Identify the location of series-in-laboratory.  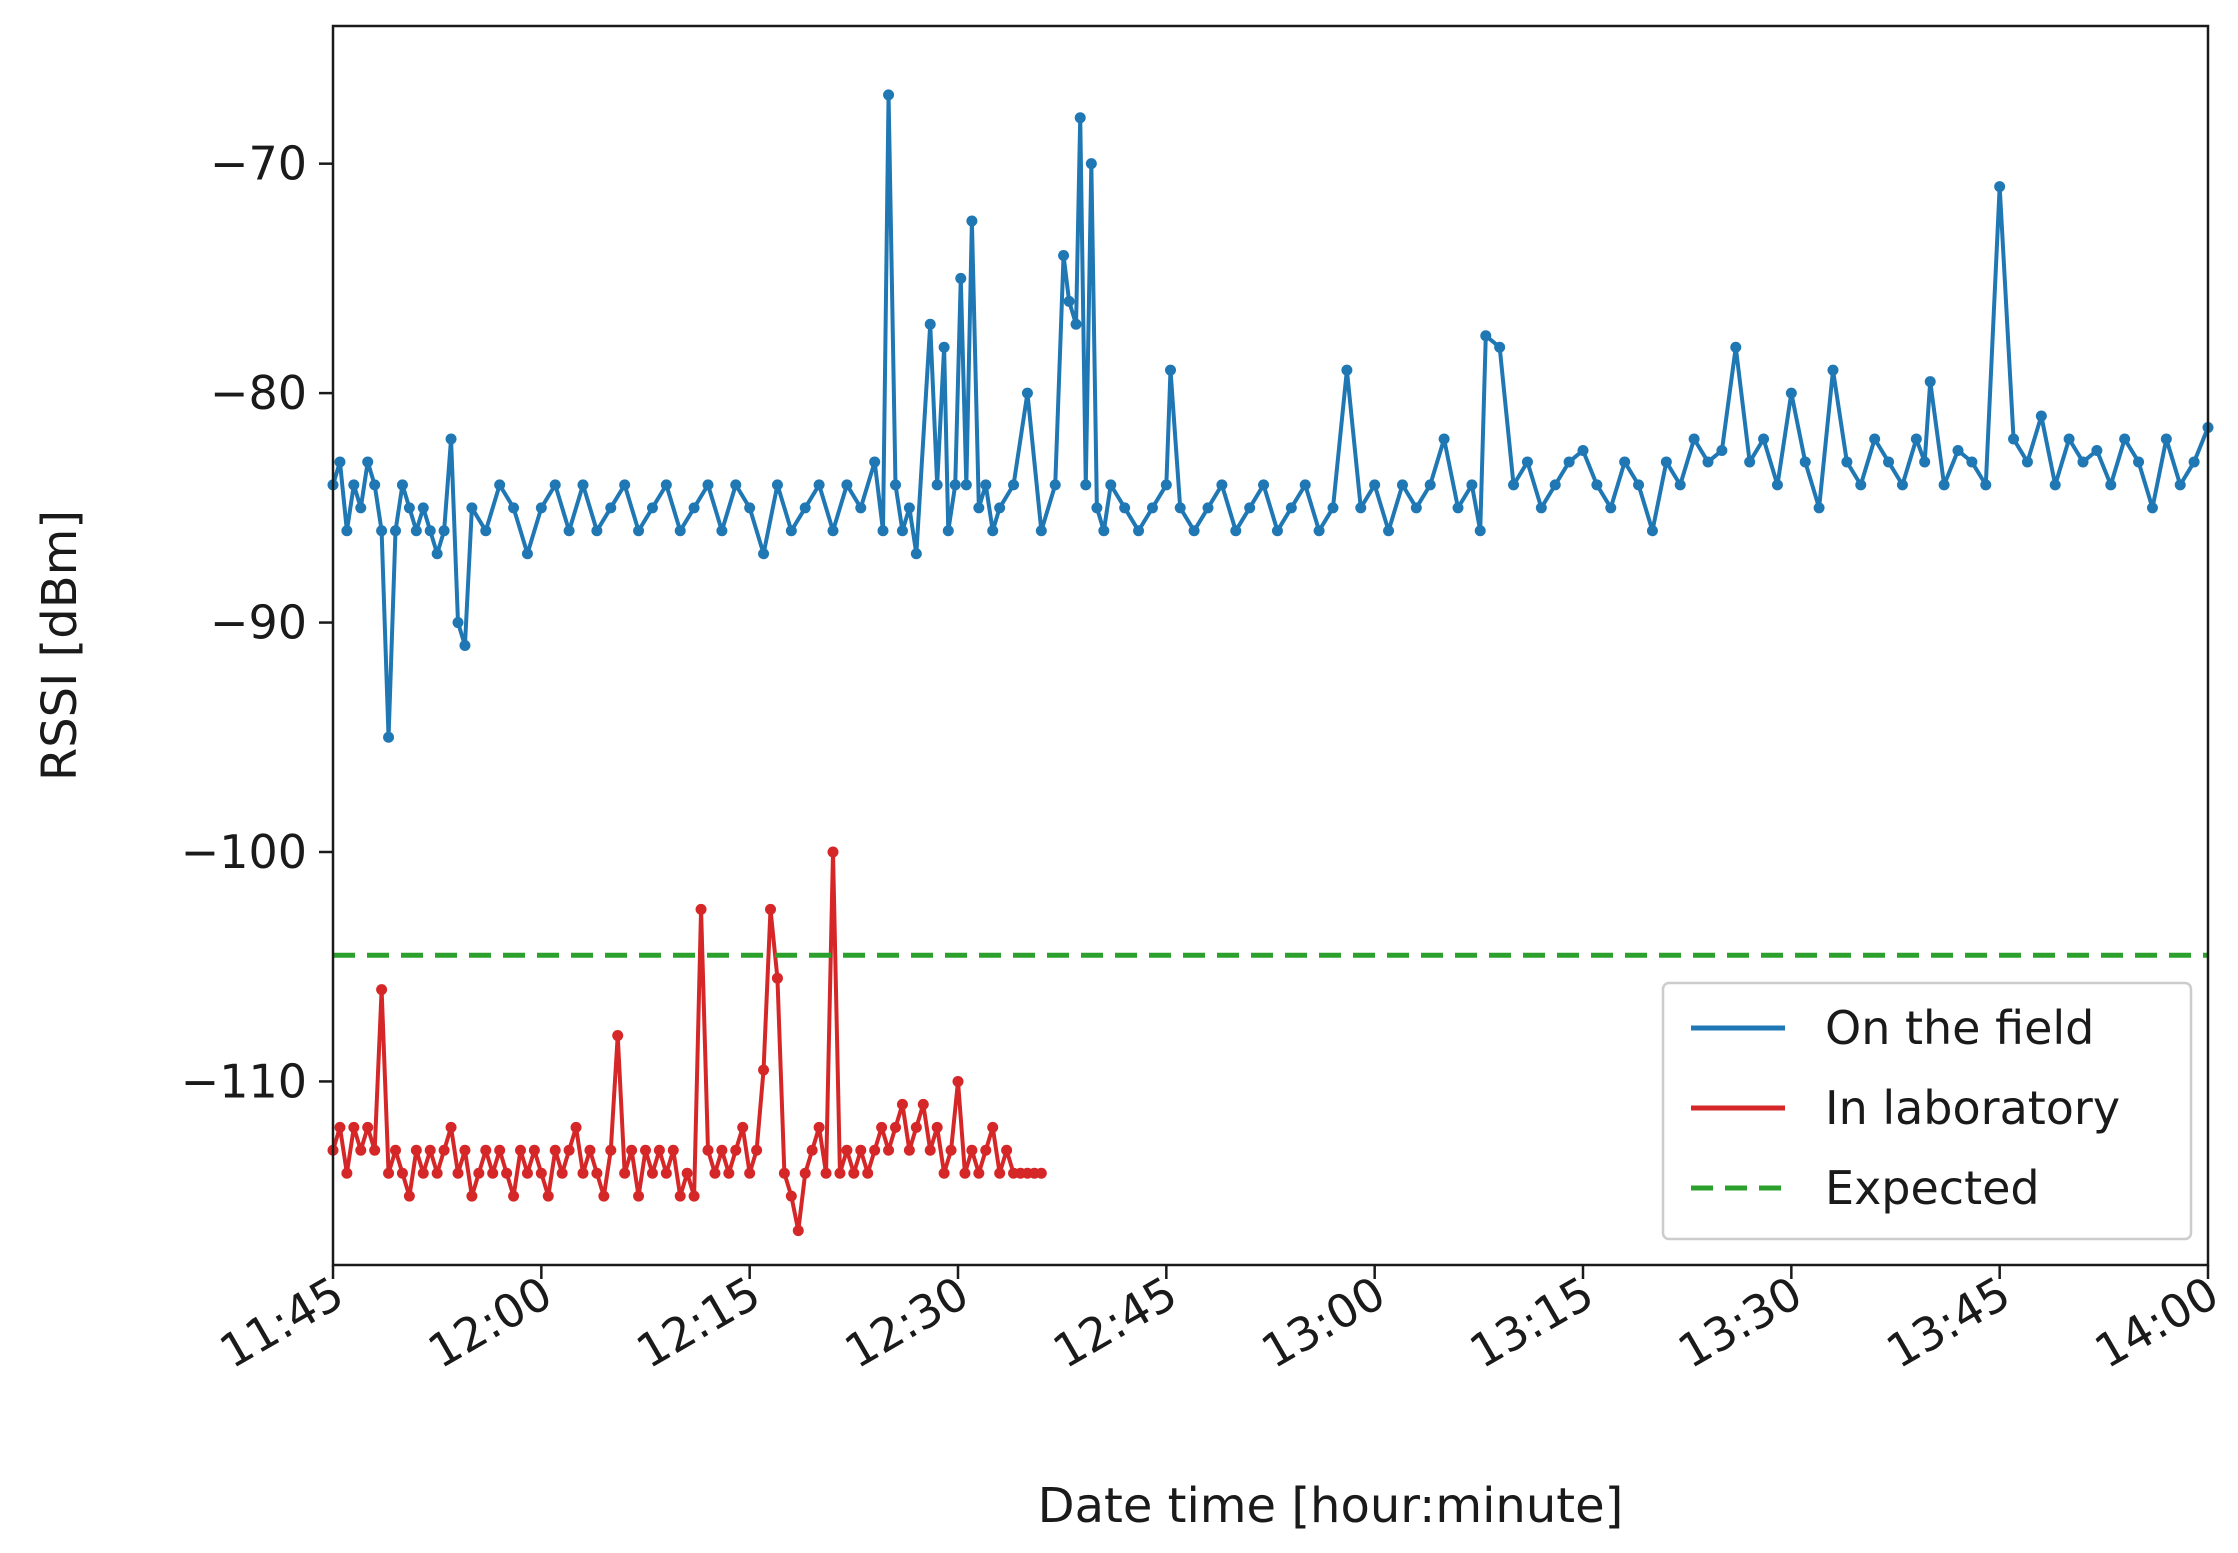
(687, 1041).